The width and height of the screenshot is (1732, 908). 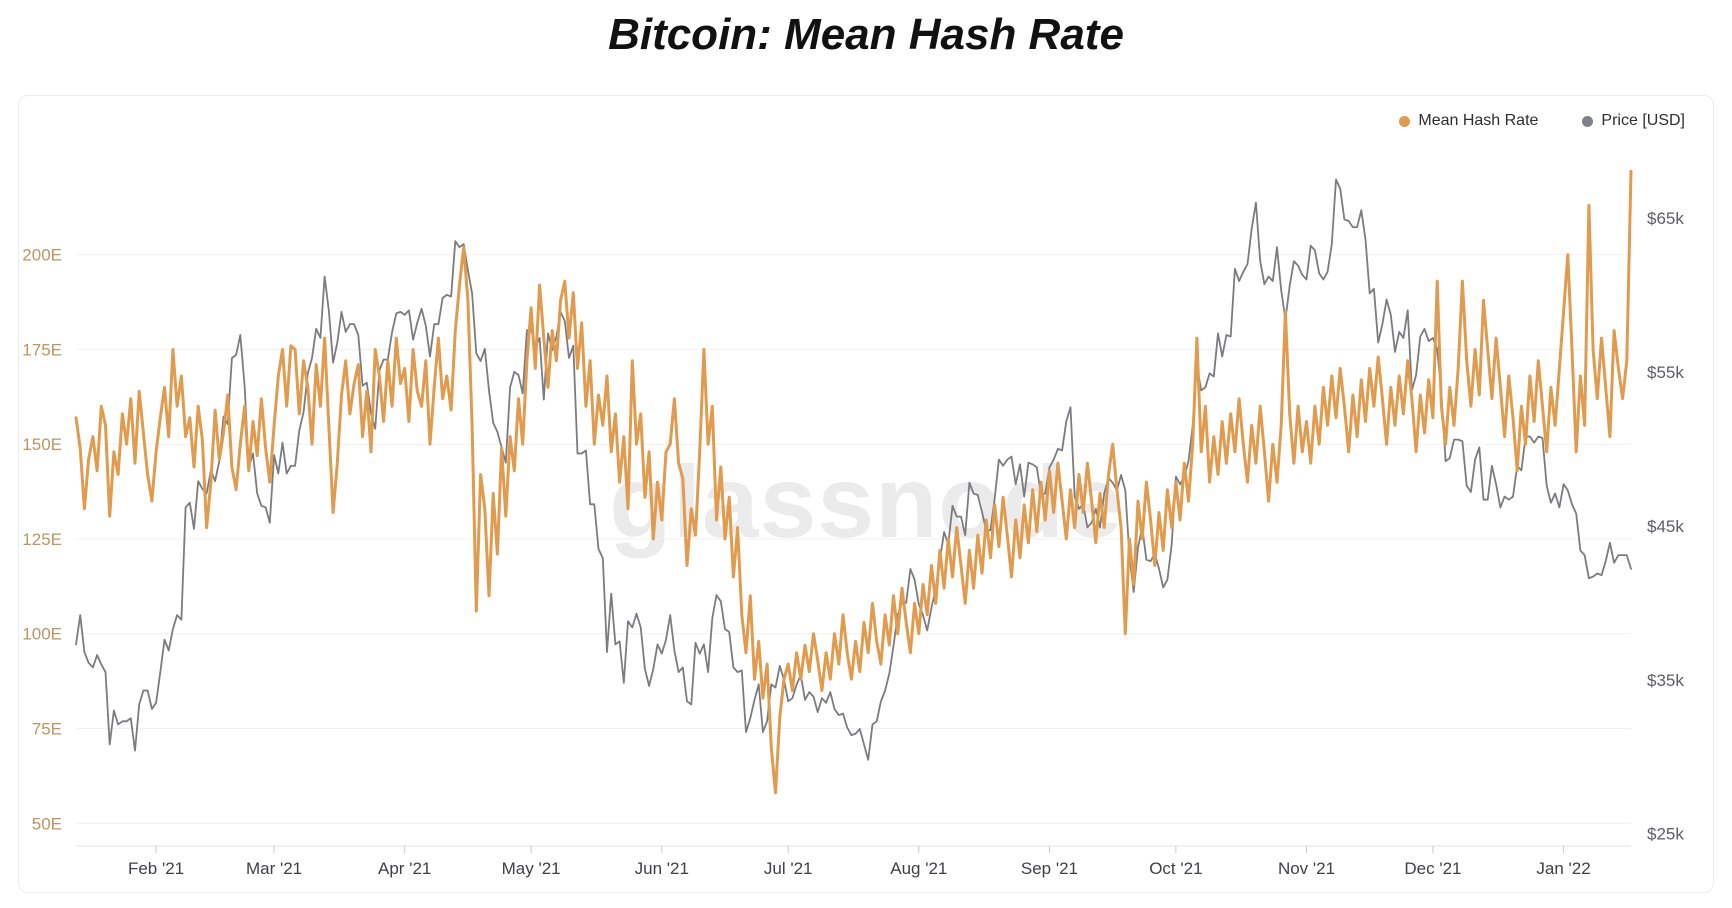 What do you see at coordinates (1665, 526) in the screenshot?
I see `y-axis-right-tick-label: $45k` at bounding box center [1665, 526].